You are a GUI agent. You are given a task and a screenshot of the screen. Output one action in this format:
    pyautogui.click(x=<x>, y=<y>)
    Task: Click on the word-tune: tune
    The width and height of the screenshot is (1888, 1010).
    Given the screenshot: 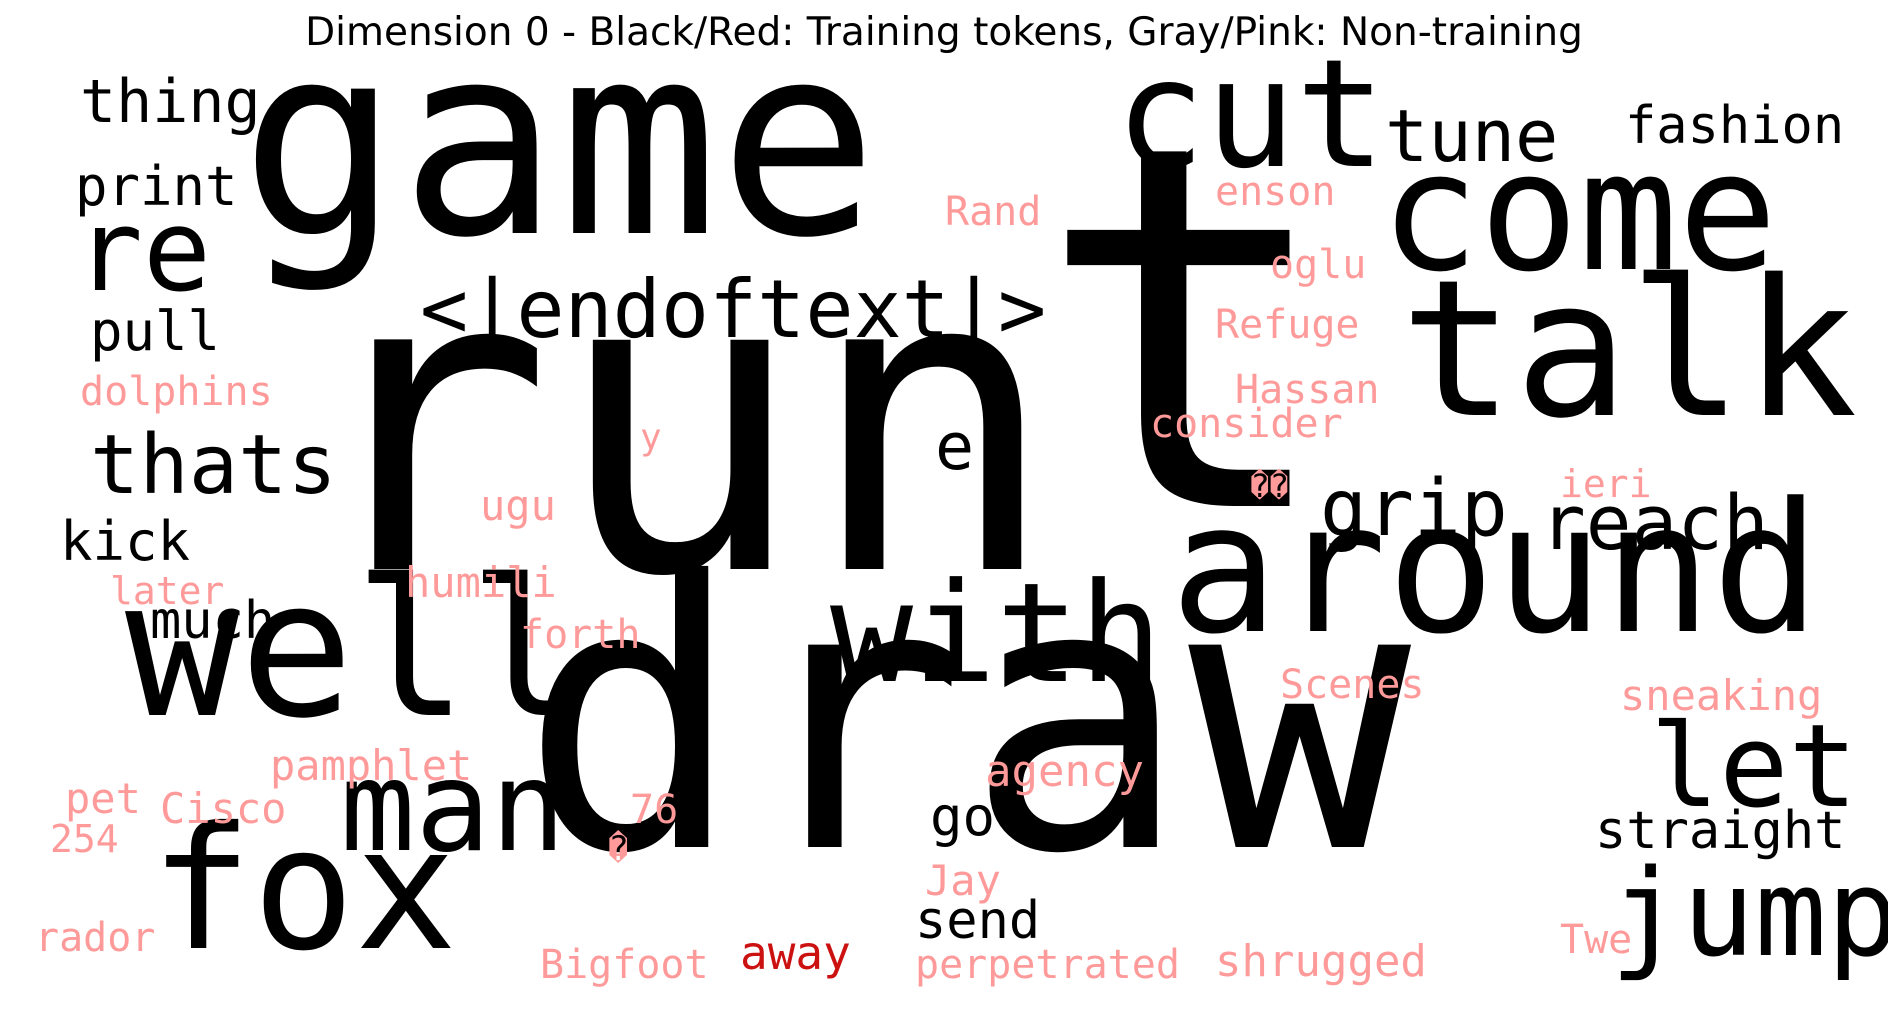 What is the action you would take?
    pyautogui.click(x=1472, y=136)
    